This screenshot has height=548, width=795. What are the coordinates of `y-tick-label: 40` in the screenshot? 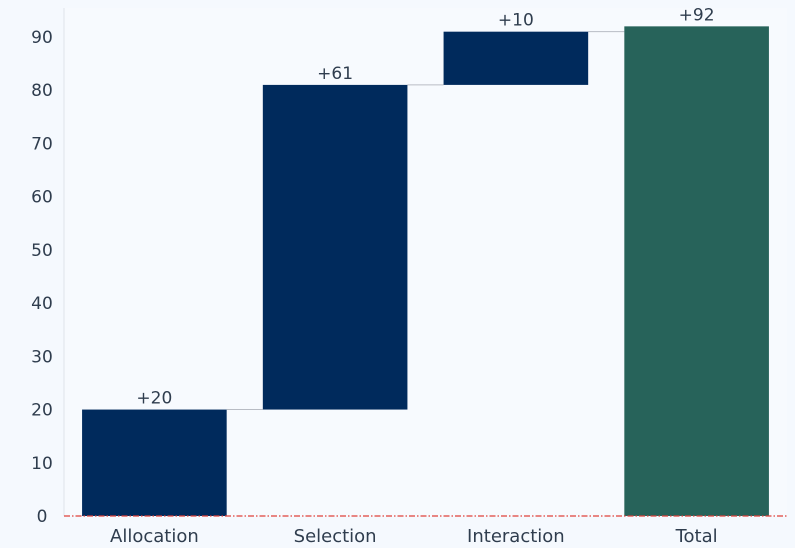 It's located at (42, 304).